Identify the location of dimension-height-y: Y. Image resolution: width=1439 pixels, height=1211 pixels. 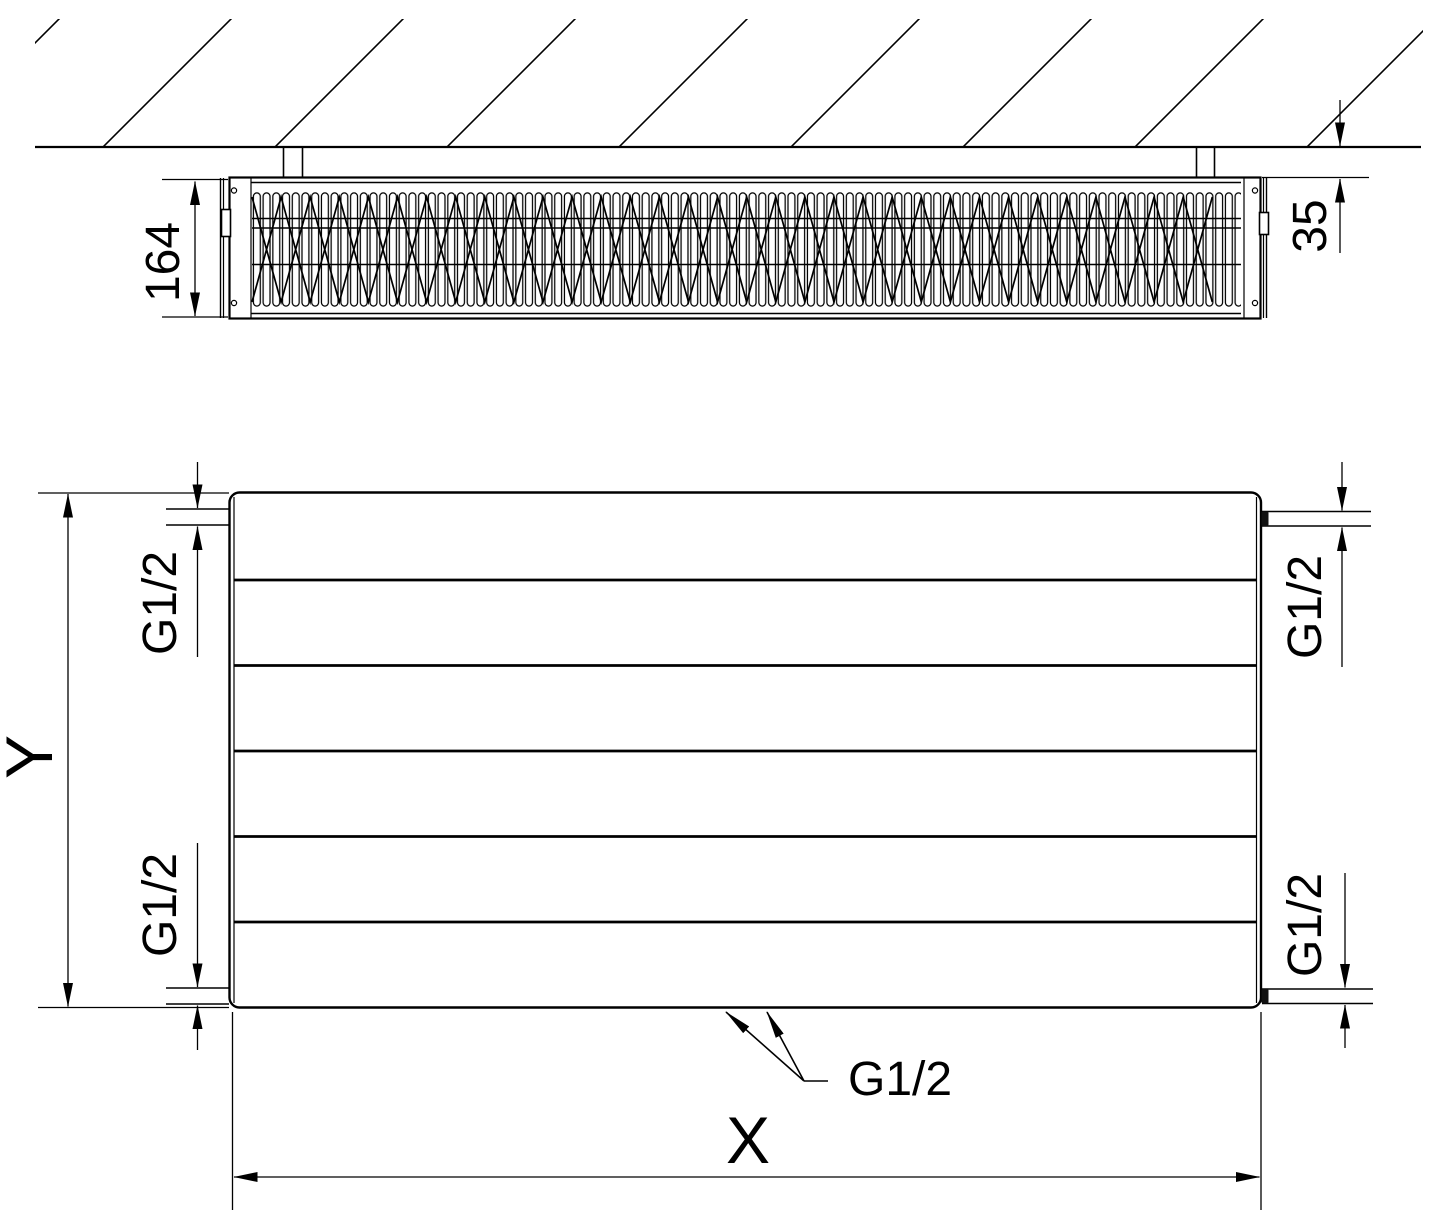
(114, 750).